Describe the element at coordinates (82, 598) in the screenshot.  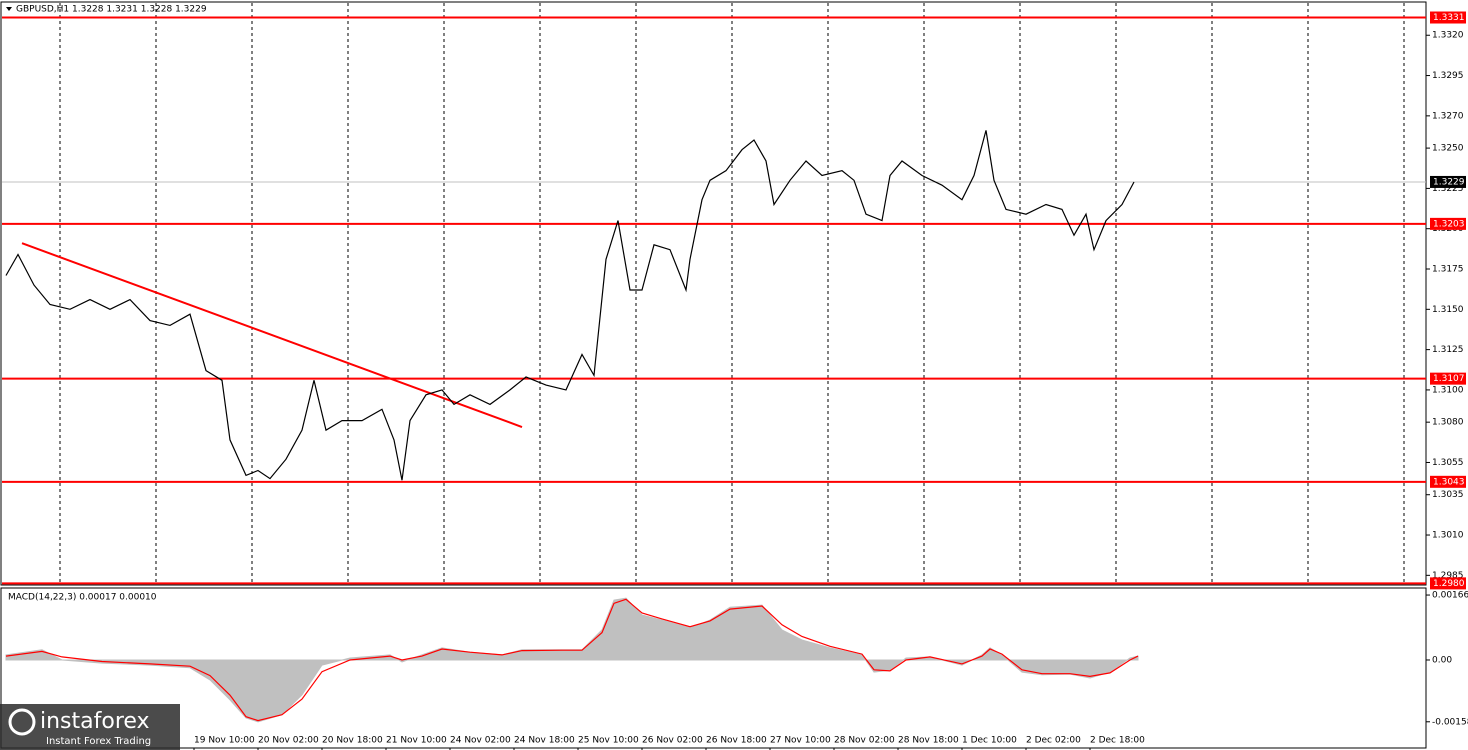
I see `macd-title: MACD(14,22,3) 0.00017 0.00010` at that location.